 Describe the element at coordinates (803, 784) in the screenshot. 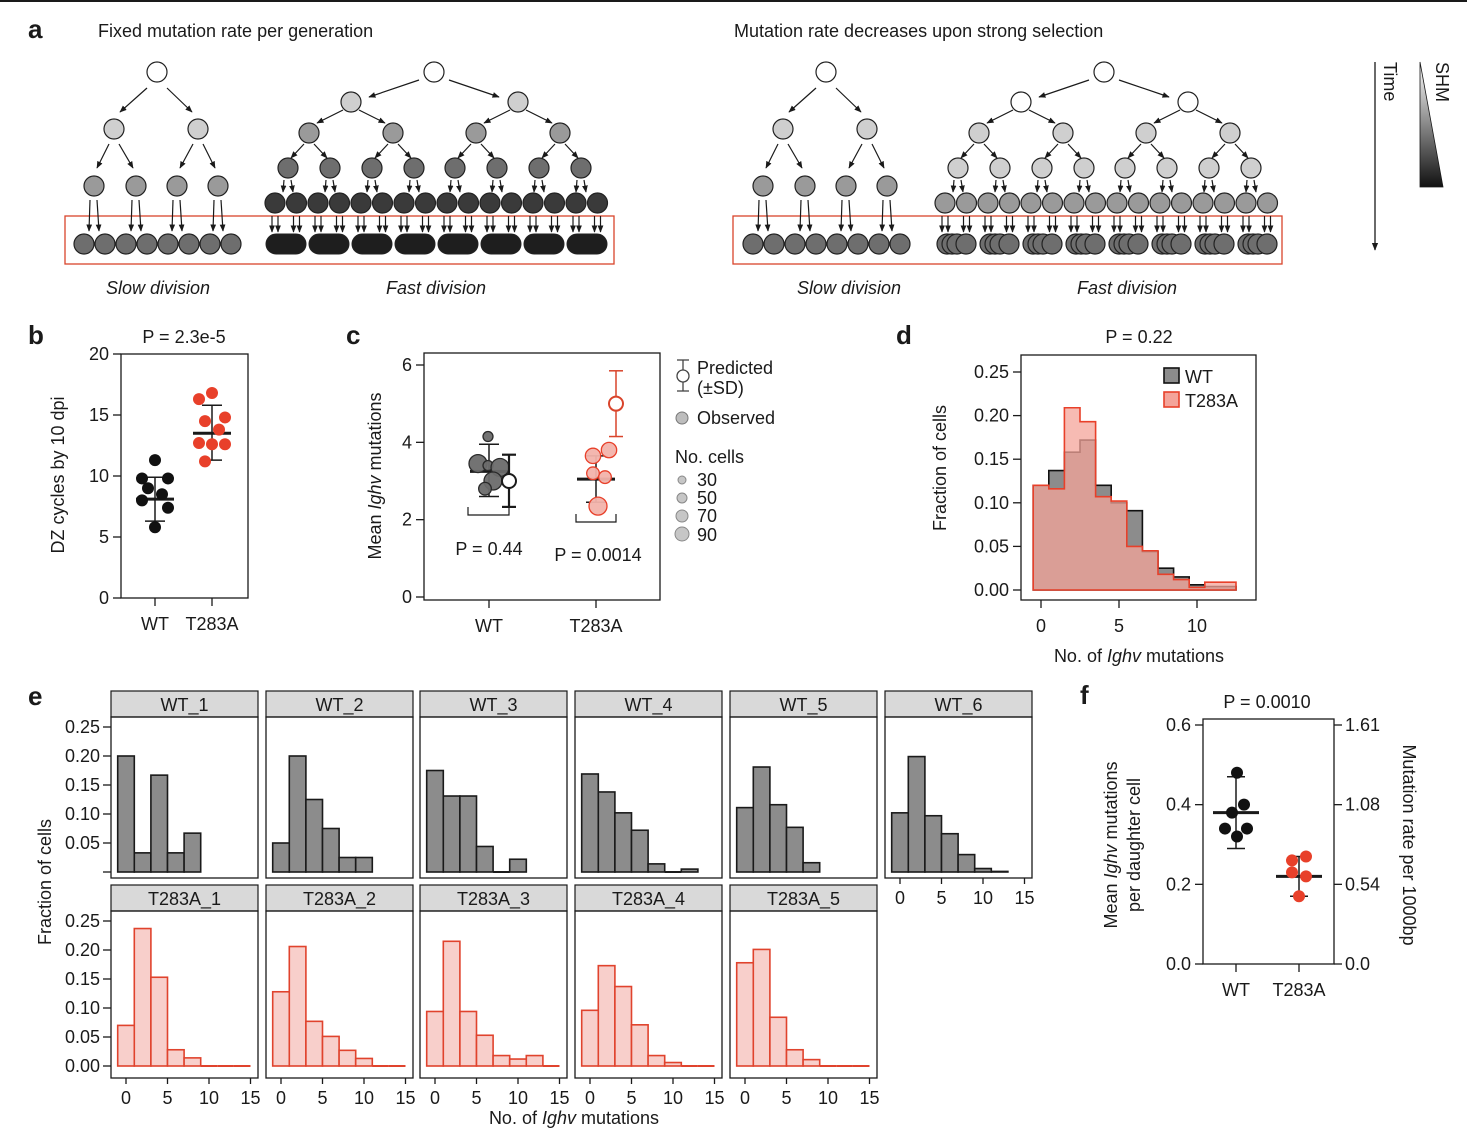

I see `facet-WT_5: WT_5` at that location.